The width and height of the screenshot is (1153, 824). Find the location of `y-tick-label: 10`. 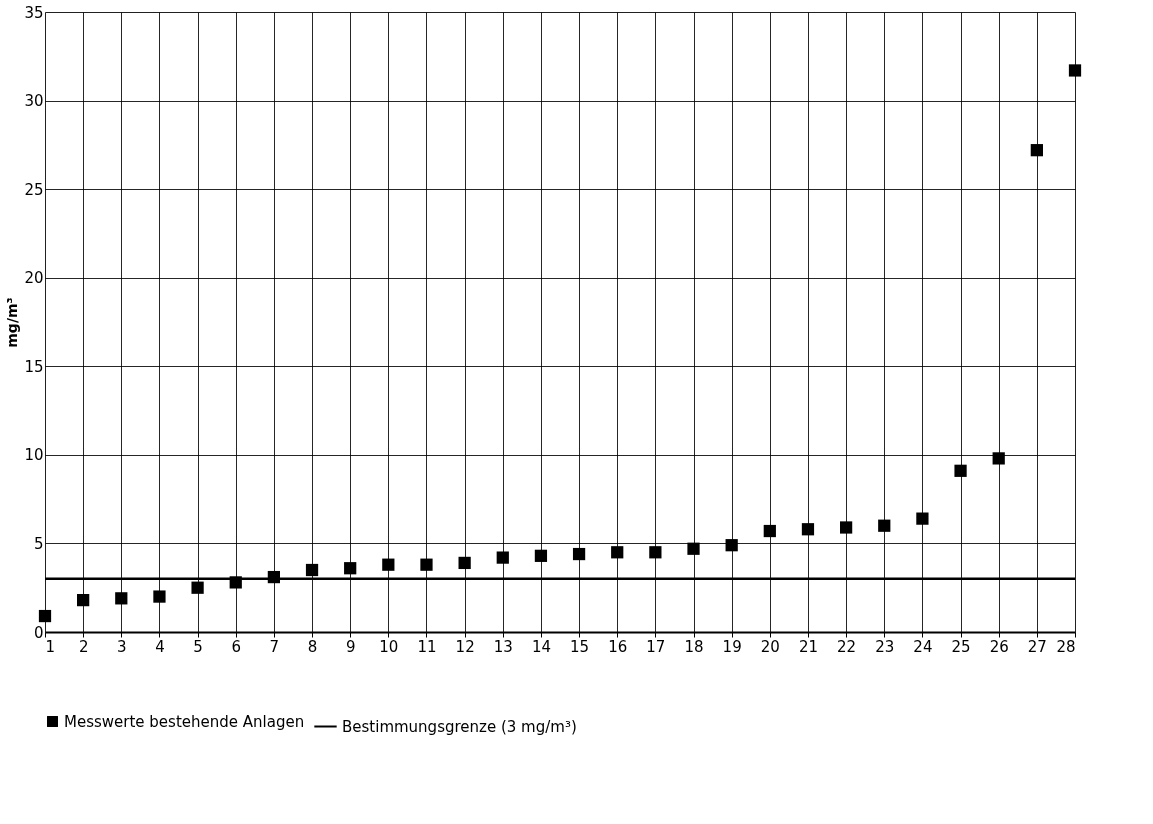

y-tick-label: 10 is located at coordinates (34, 455).